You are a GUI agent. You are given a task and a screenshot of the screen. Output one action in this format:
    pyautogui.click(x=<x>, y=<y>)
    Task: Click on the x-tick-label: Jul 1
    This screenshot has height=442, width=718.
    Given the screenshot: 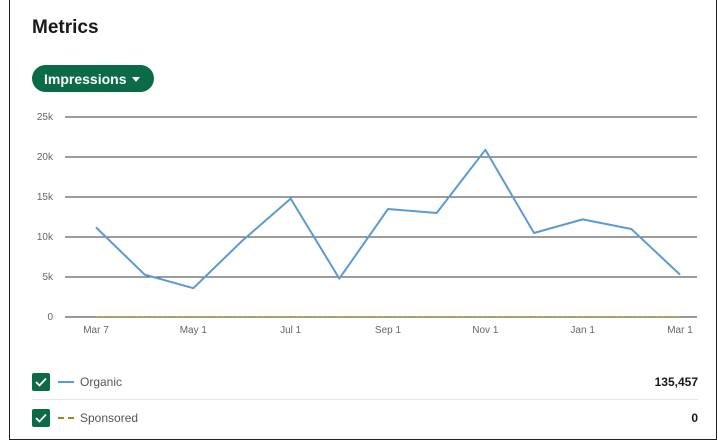 What is the action you would take?
    pyautogui.click(x=291, y=330)
    